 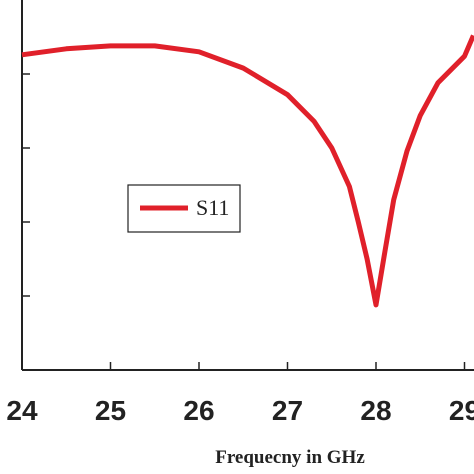 What do you see at coordinates (461, 410) in the screenshot?
I see `x-tick-label: 29` at bounding box center [461, 410].